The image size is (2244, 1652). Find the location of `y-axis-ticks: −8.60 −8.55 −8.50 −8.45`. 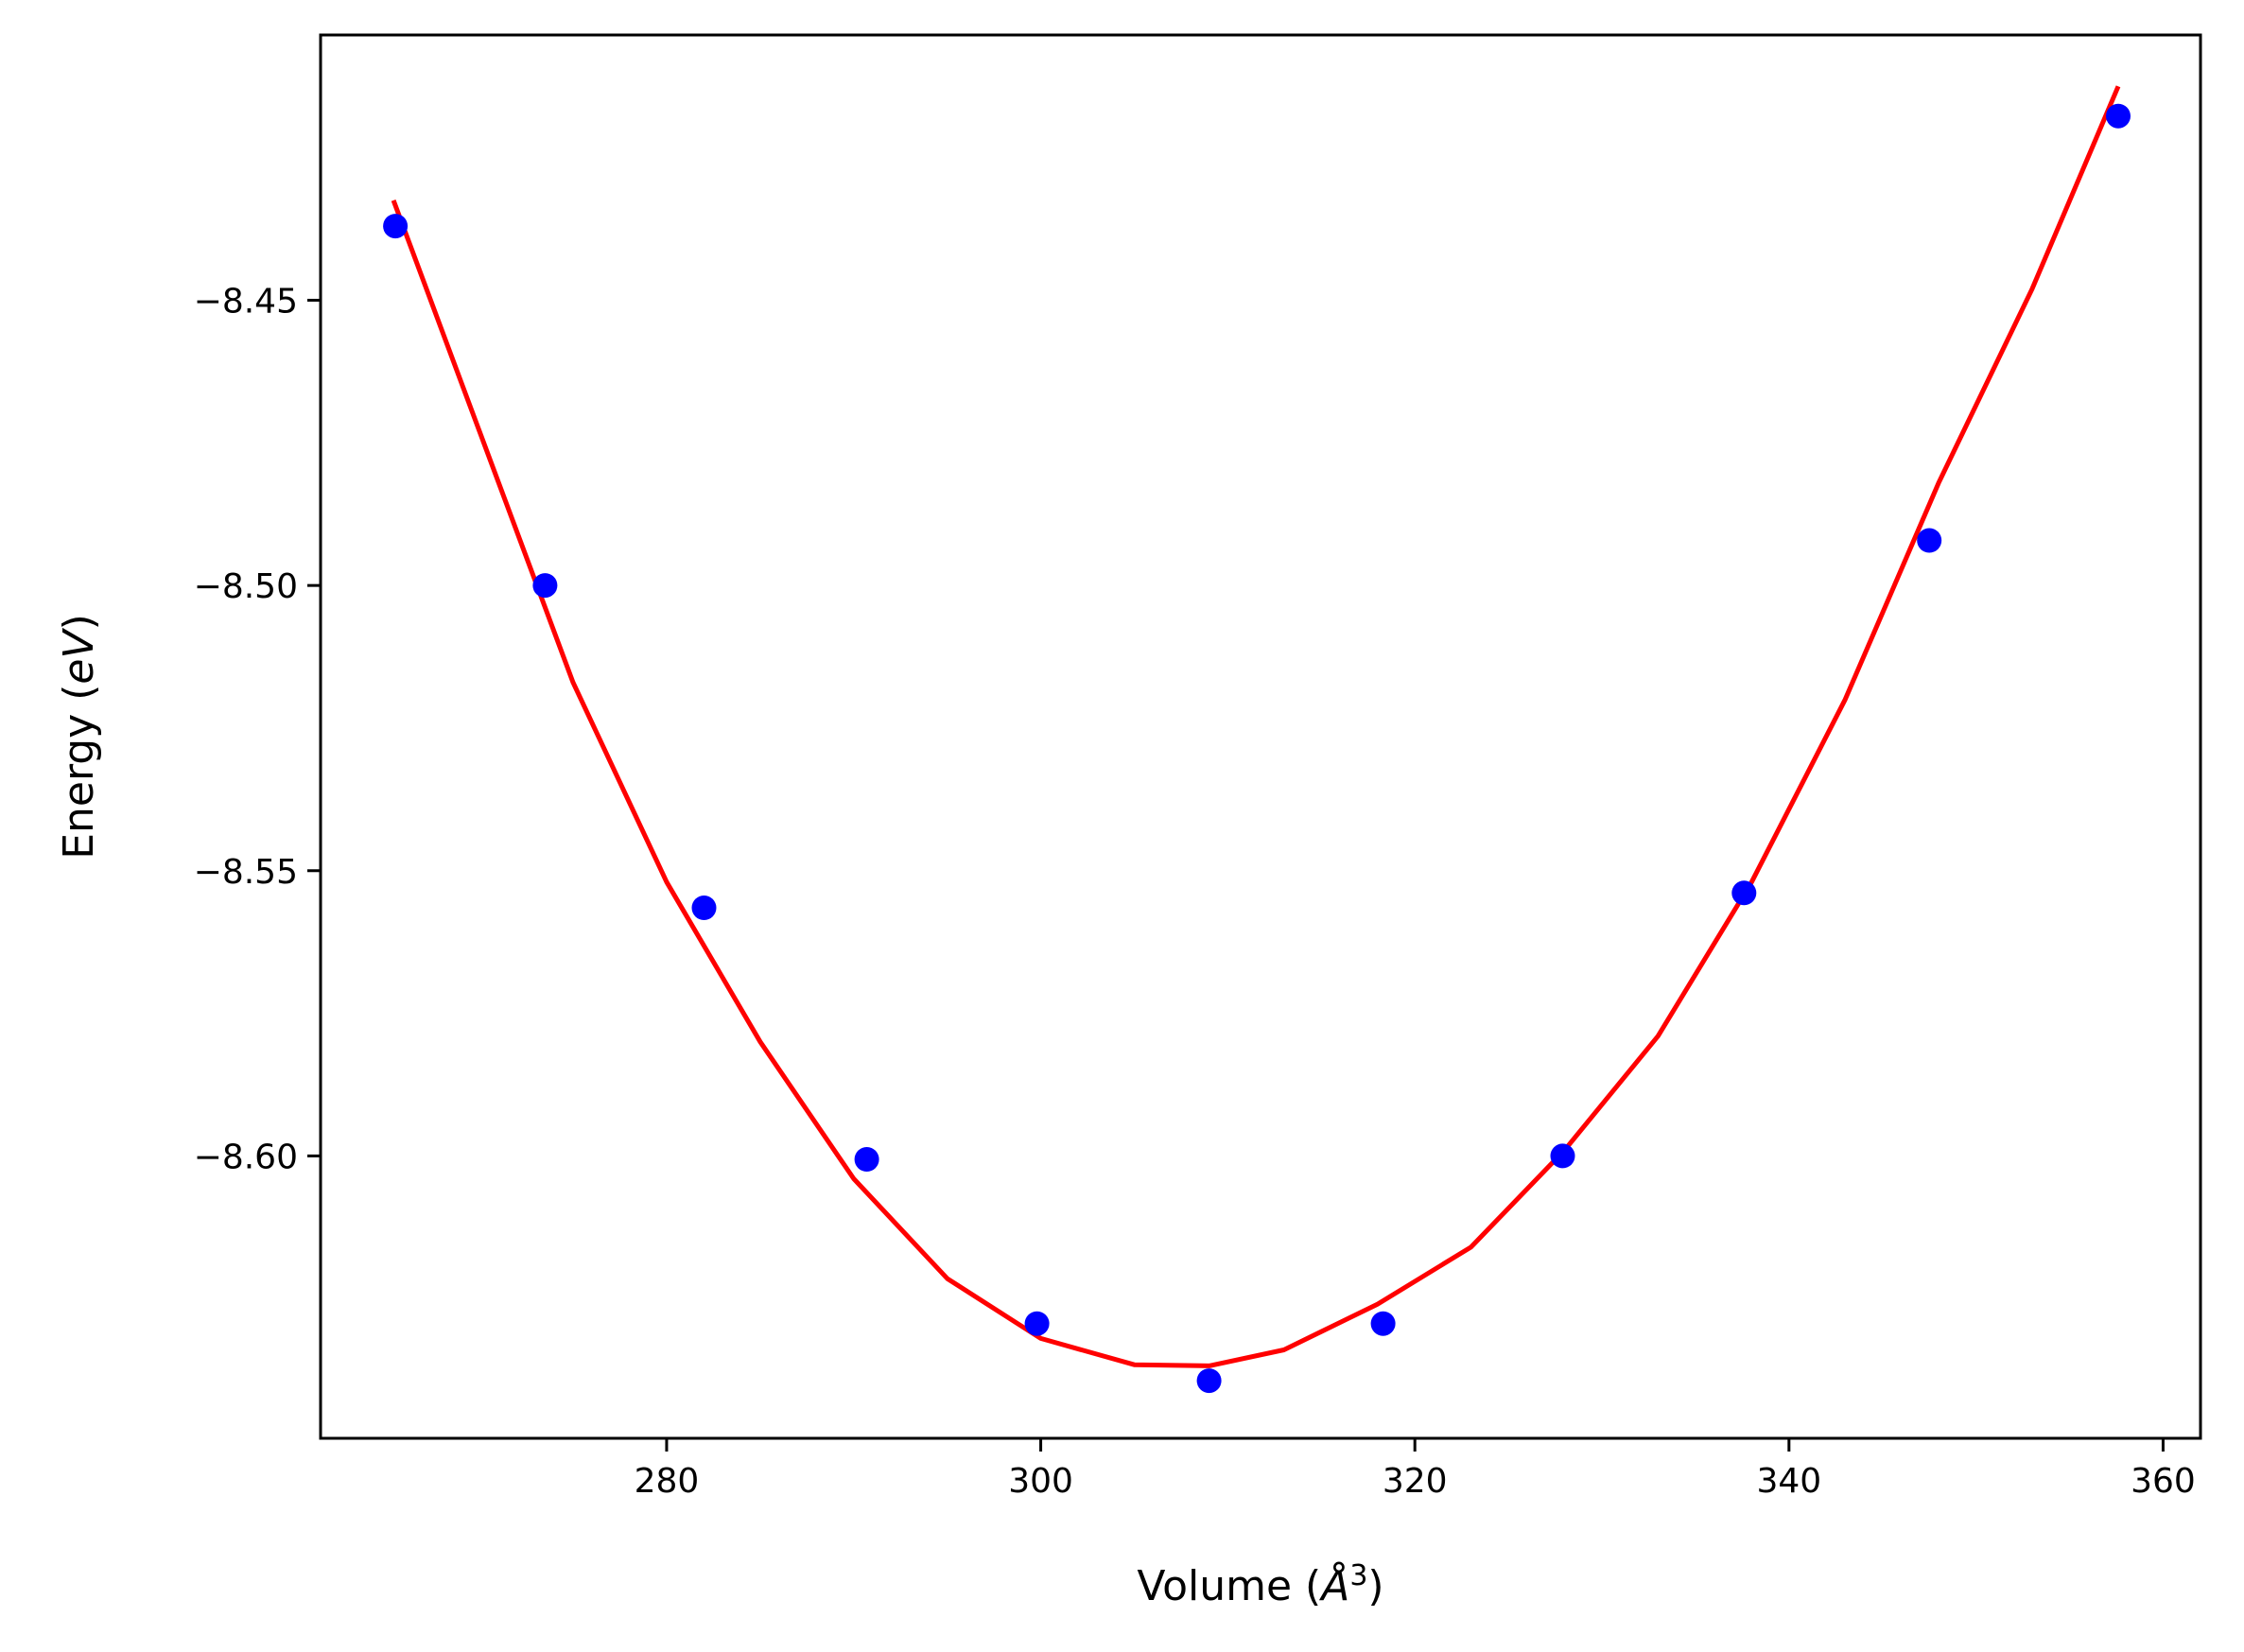

y-axis-ticks: −8.60 −8.55 −8.50 −8.45 is located at coordinates (257, 729).